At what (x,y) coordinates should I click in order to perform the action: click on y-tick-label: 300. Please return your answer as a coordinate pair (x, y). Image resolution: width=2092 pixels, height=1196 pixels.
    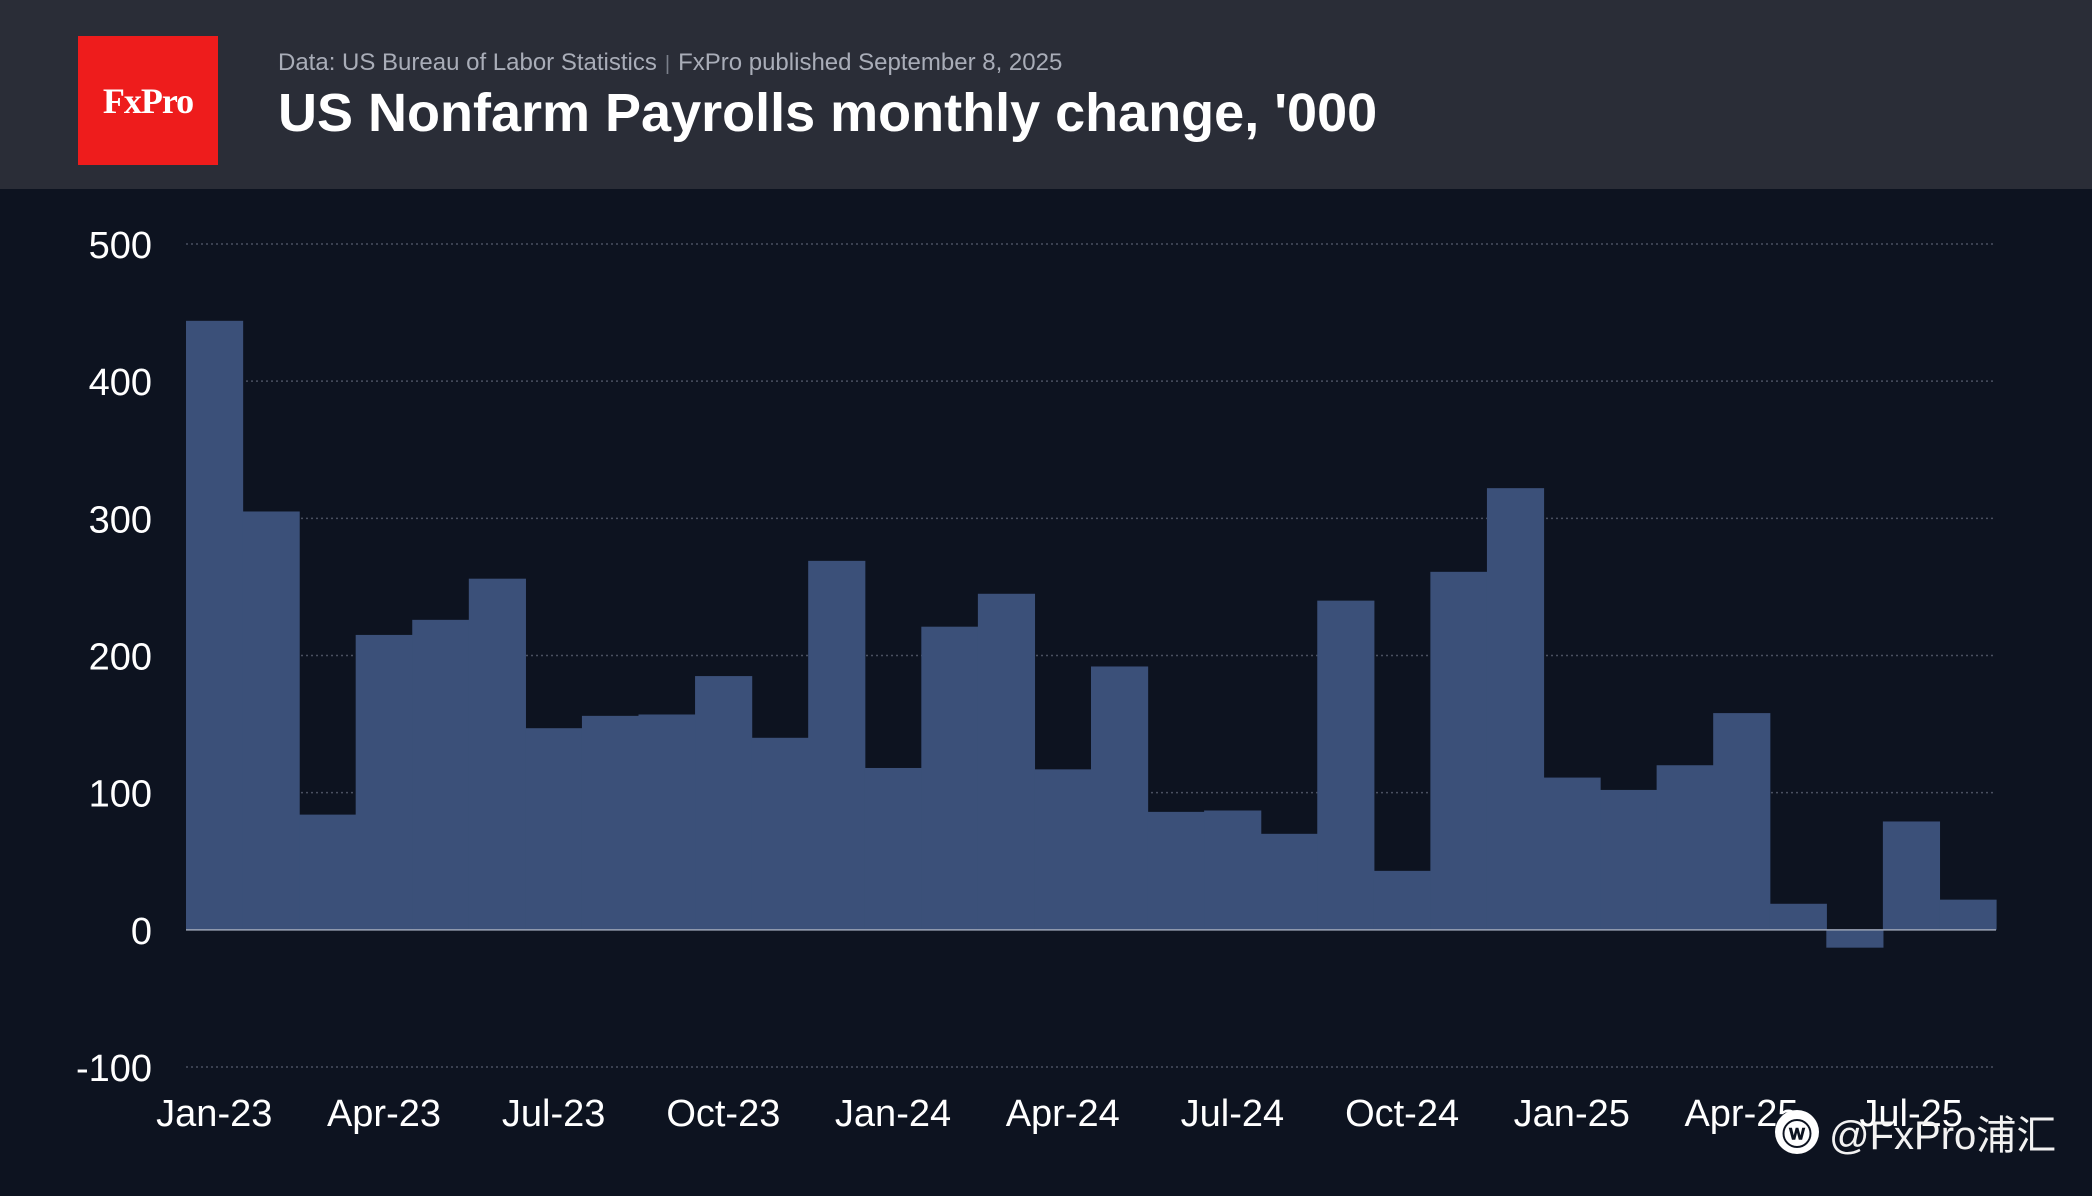
    Looking at the image, I should click on (120, 520).